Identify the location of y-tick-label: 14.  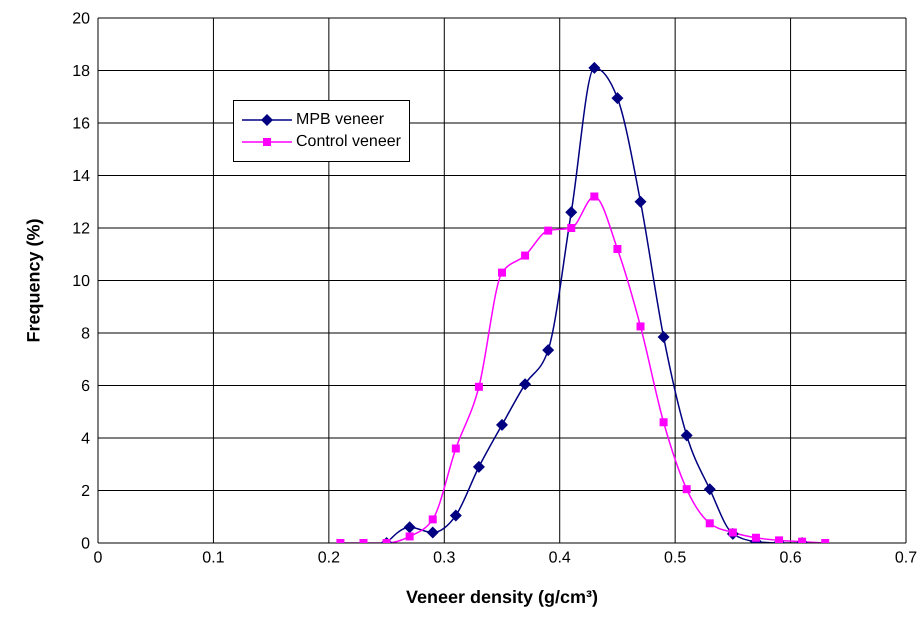
(81, 177).